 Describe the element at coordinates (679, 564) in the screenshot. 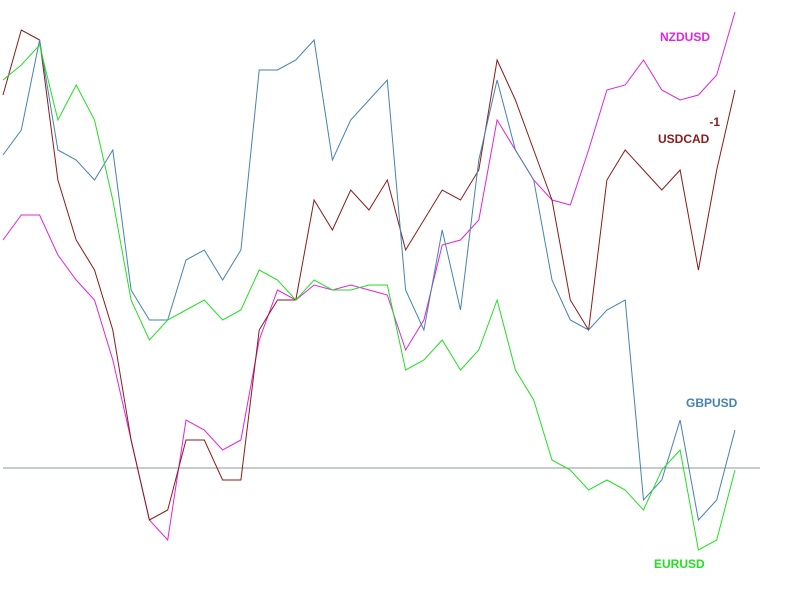

I see `series-label: EURUSD` at that location.